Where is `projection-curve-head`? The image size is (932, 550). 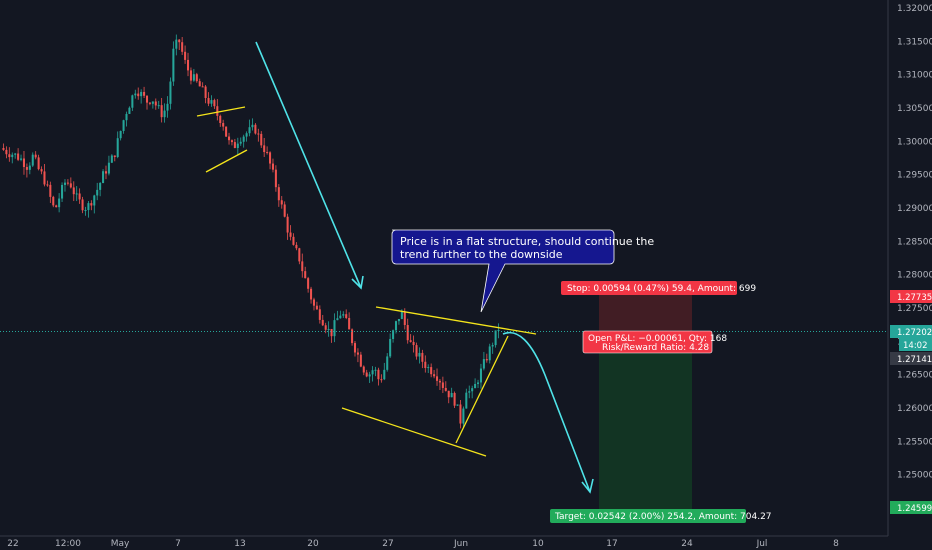
projection-curve-head is located at coordinates (587, 486).